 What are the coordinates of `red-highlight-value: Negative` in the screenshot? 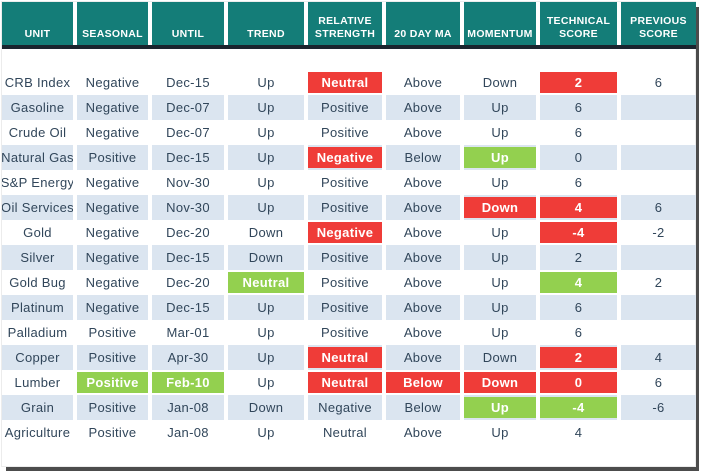 It's located at (345, 157).